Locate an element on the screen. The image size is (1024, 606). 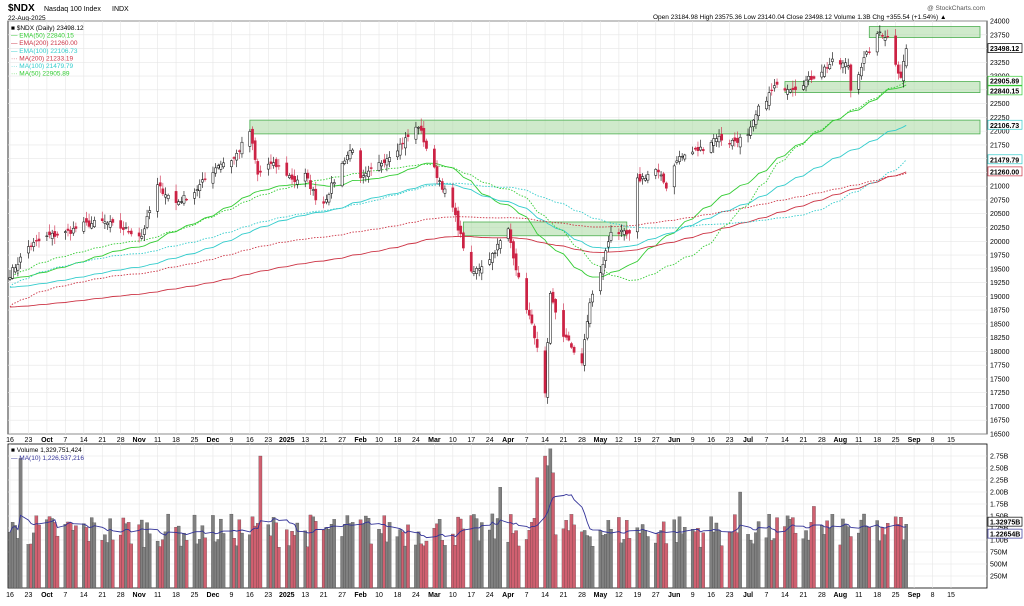
date-tick-label: 18 is located at coordinates (176, 595).